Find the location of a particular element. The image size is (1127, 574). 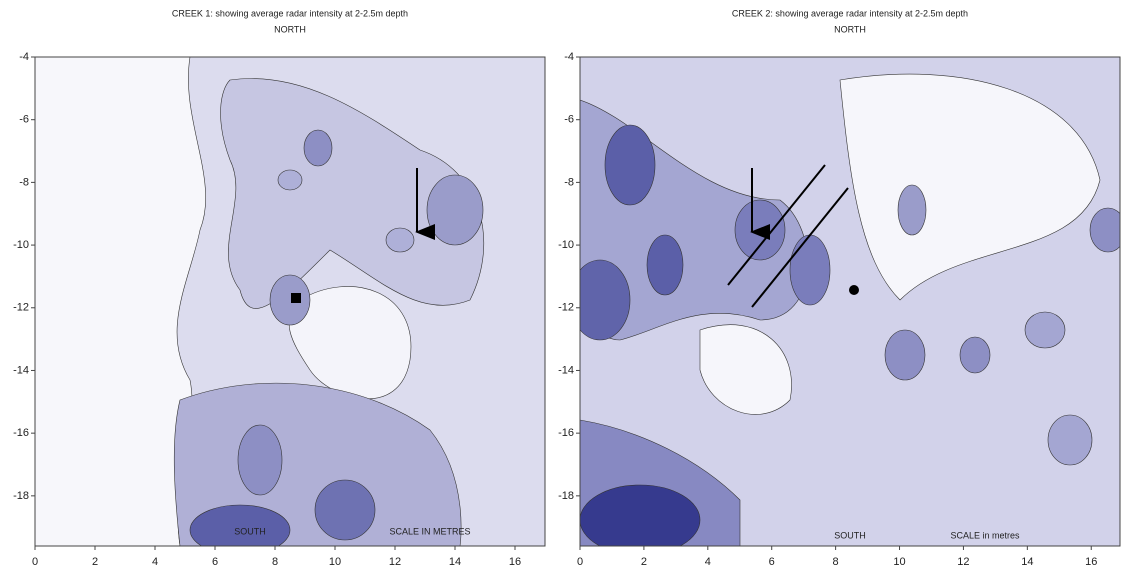

annotation: SCALE in metres is located at coordinates (985, 535).